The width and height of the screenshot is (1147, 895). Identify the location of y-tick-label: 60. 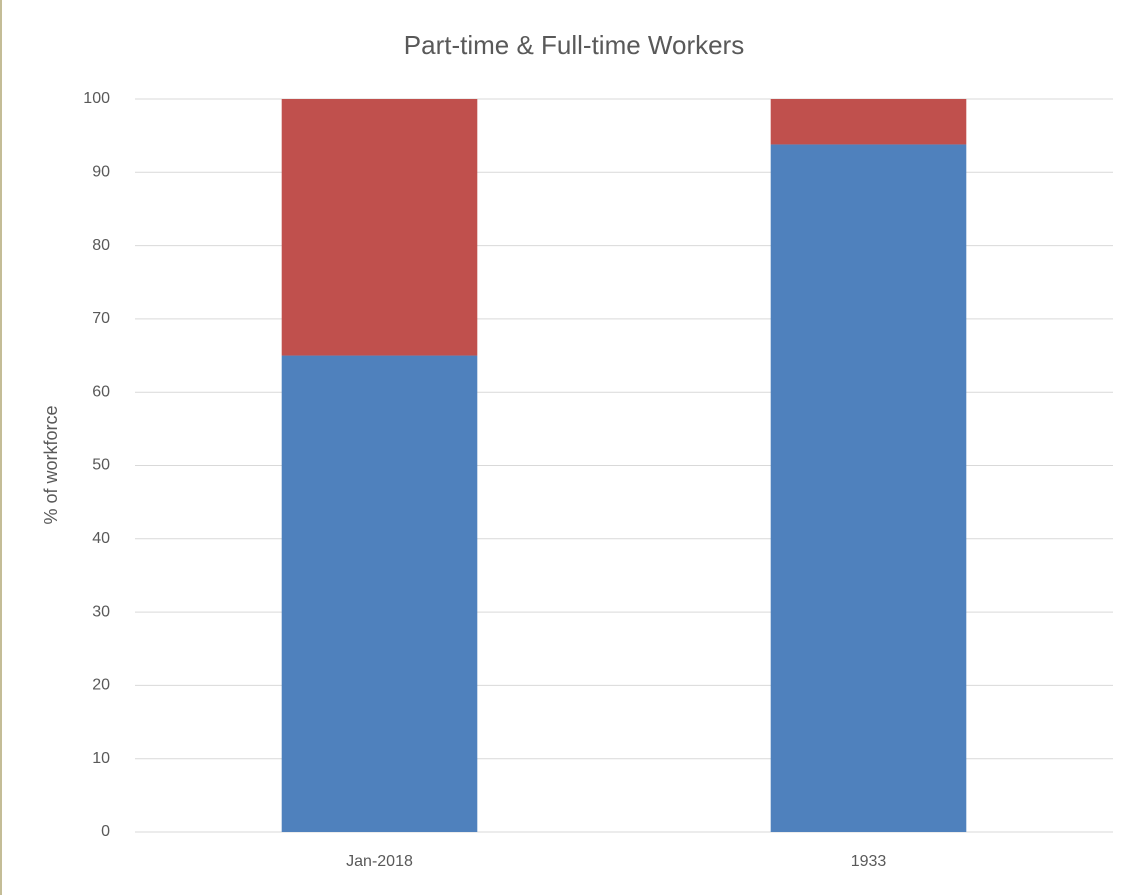
(101, 391).